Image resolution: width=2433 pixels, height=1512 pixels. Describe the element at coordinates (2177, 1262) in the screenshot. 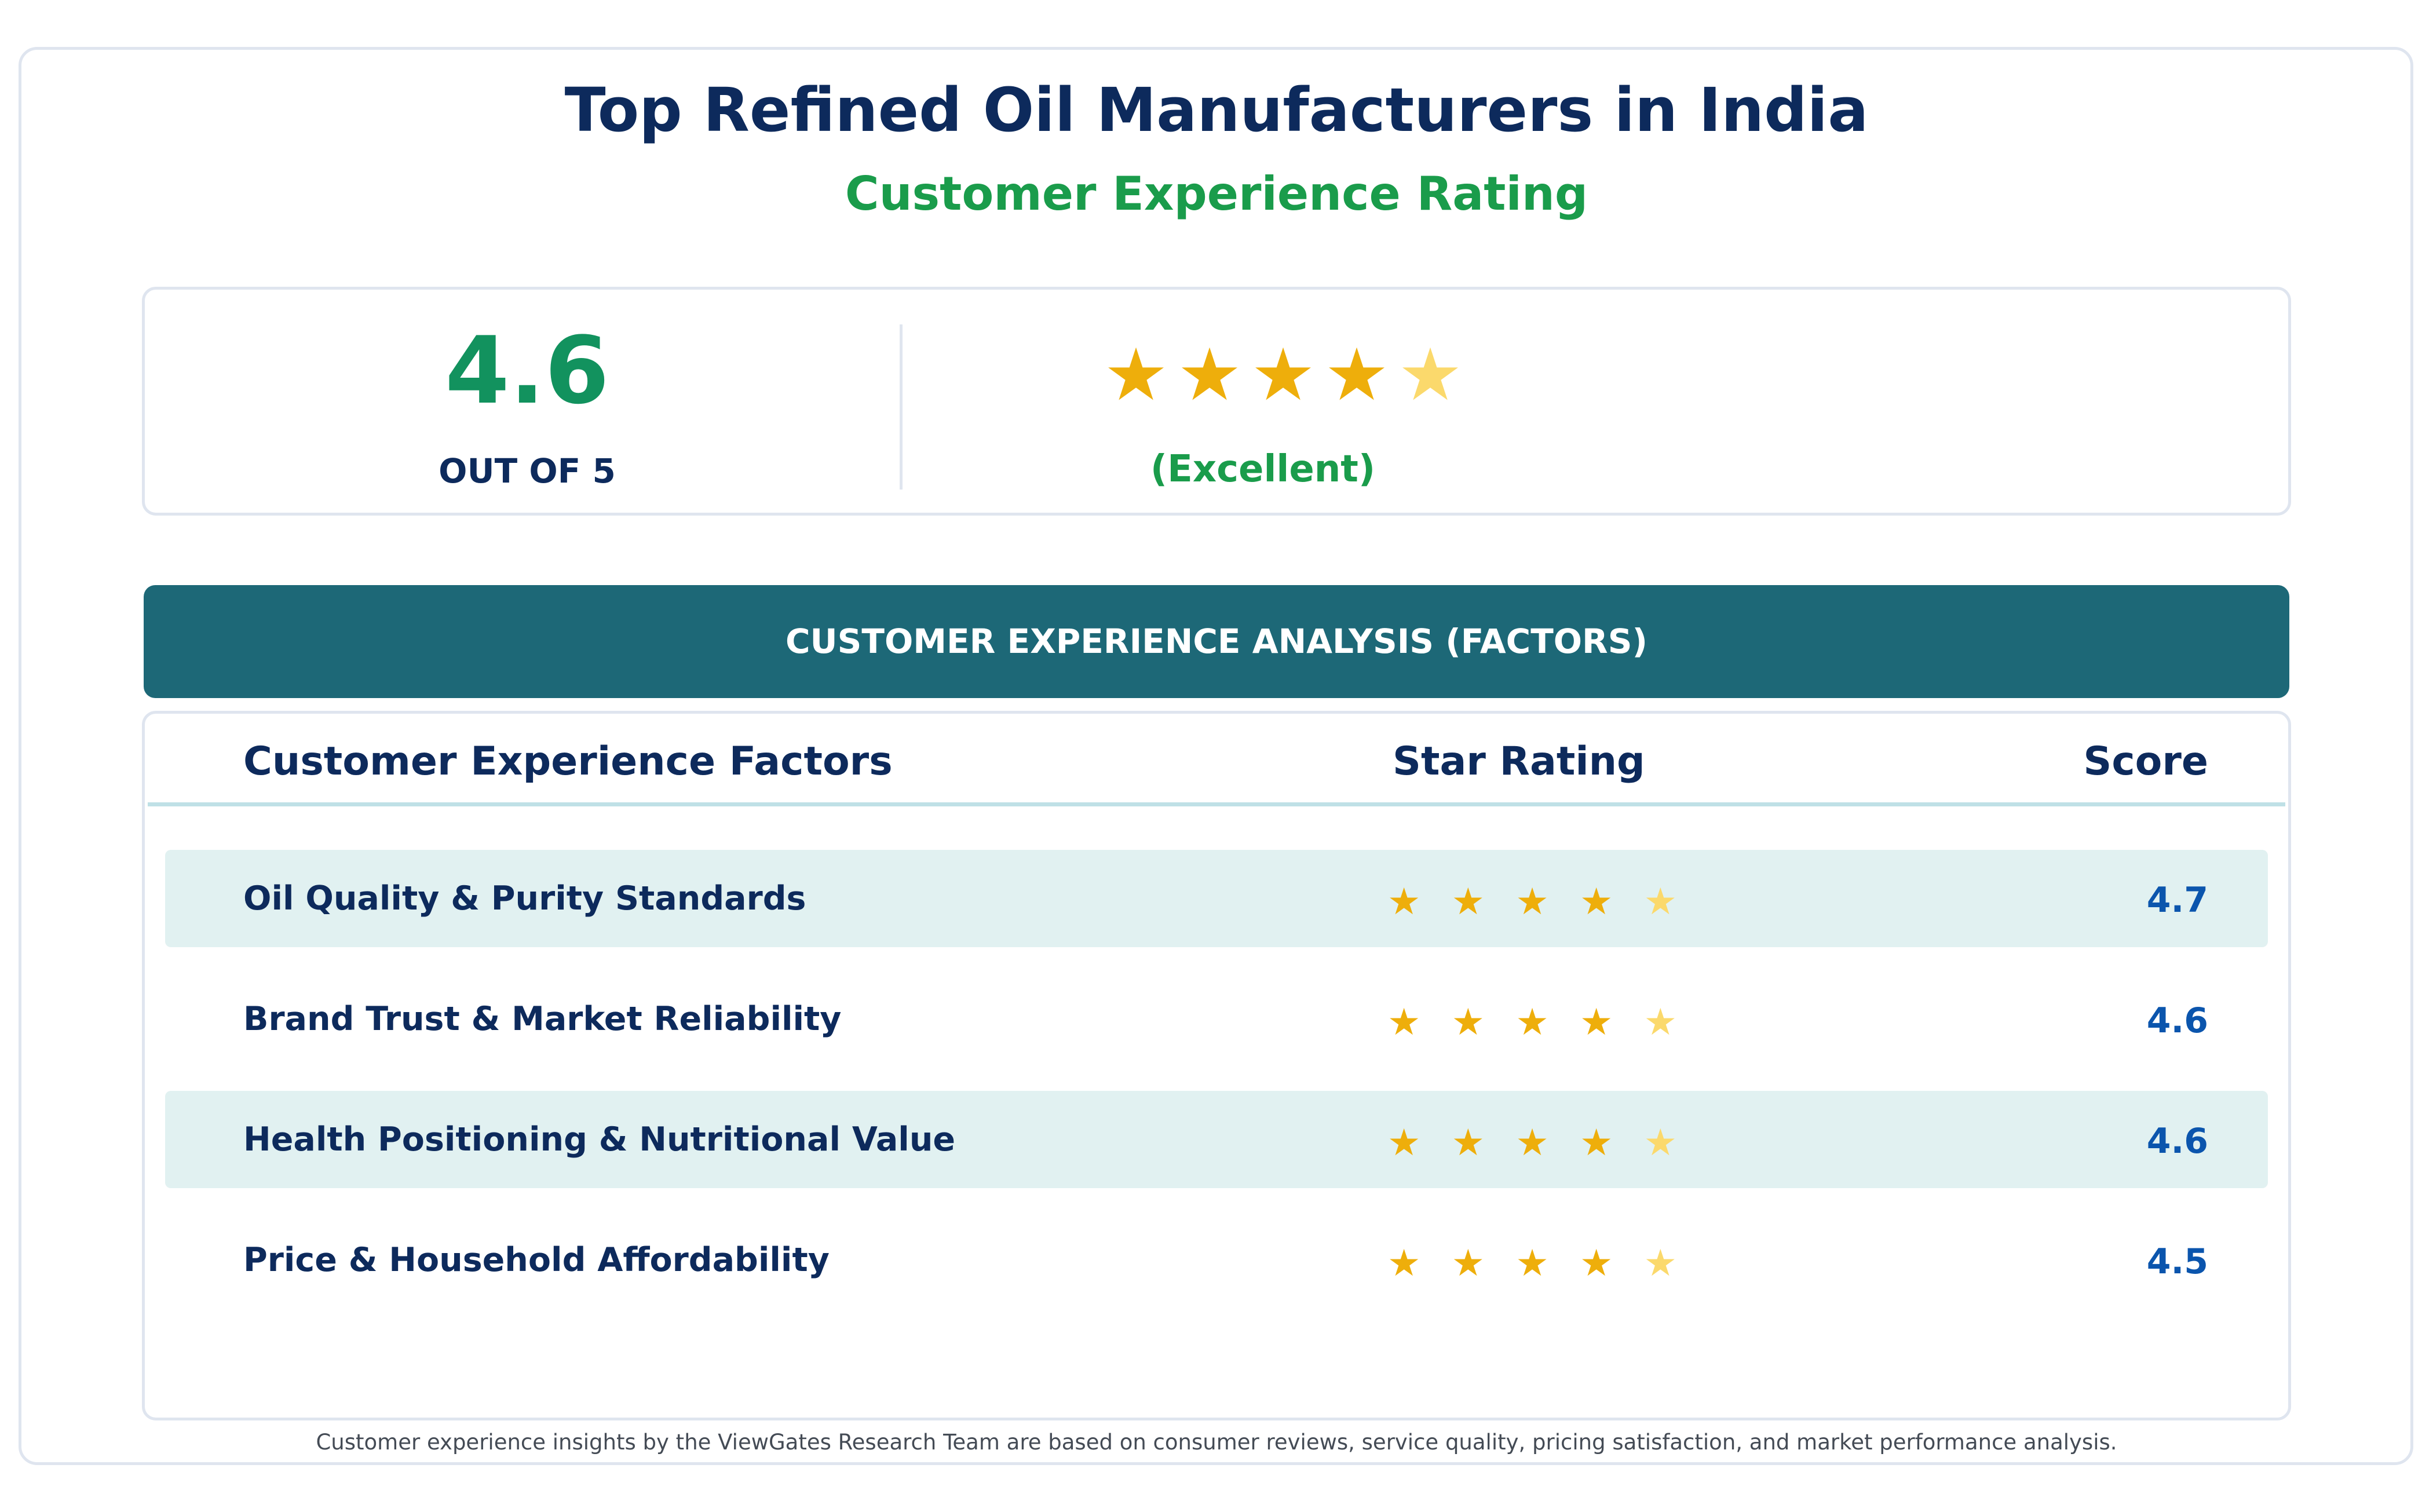

I see `factor-score: 4.5` at that location.